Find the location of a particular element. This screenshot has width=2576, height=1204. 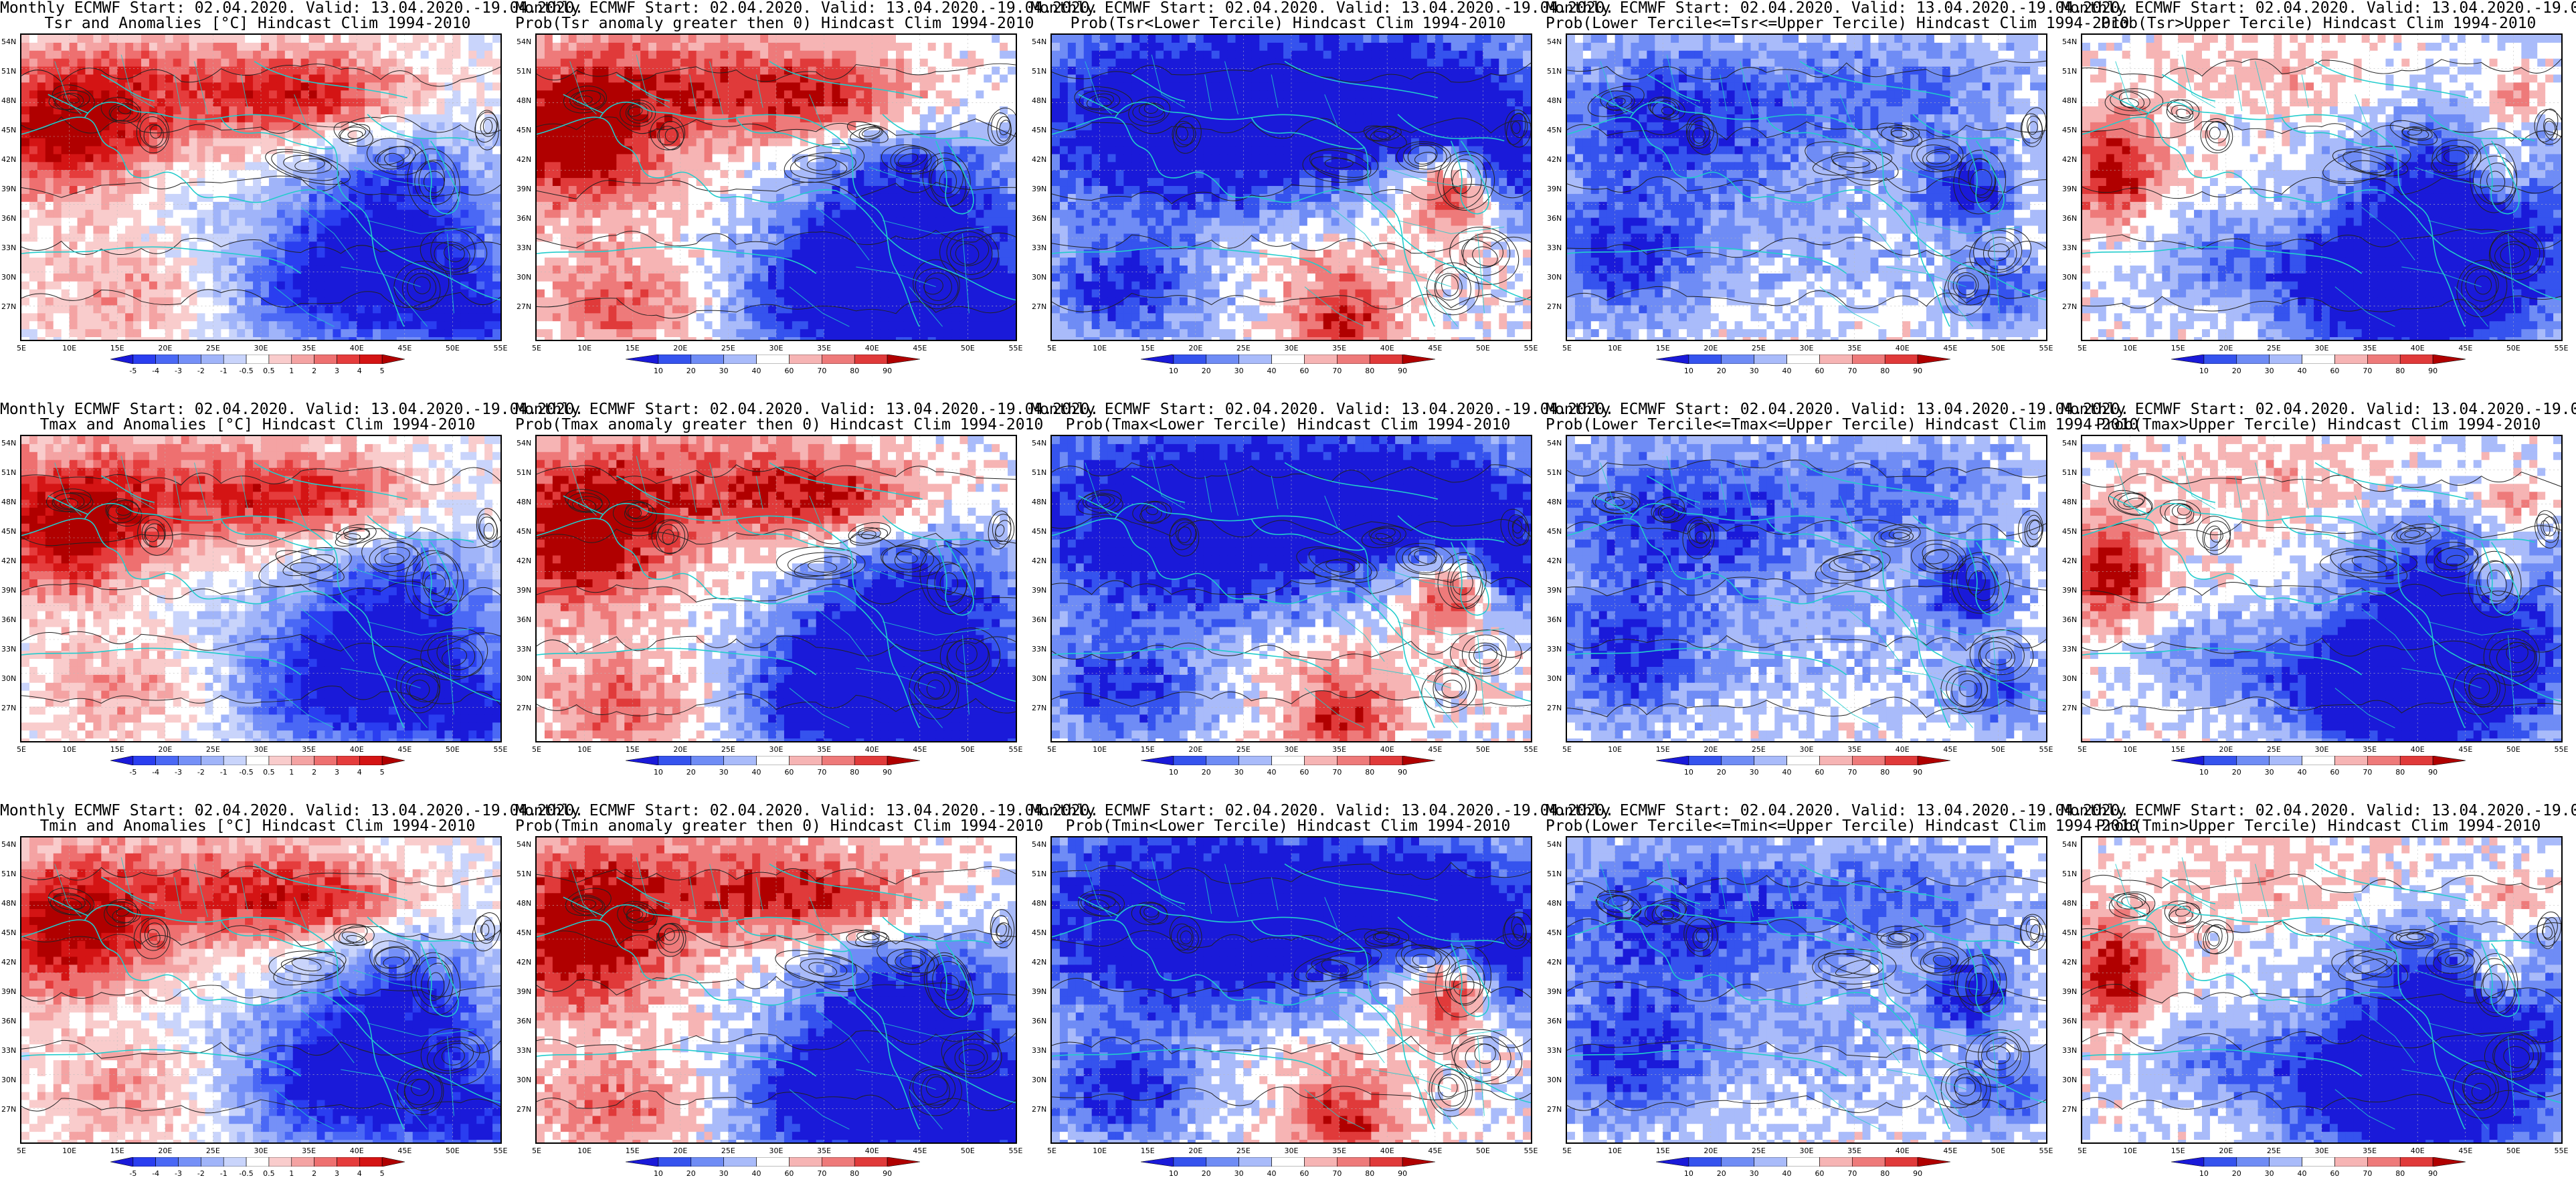

lon-label: 15E is located at coordinates (1663, 749).